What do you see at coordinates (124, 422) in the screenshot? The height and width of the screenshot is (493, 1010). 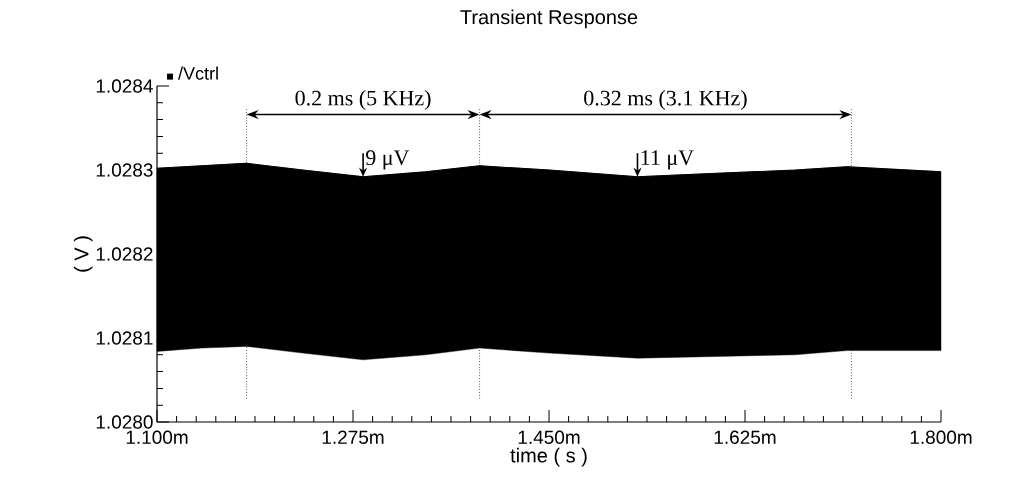 I see `y-tick-label: 1.0280` at bounding box center [124, 422].